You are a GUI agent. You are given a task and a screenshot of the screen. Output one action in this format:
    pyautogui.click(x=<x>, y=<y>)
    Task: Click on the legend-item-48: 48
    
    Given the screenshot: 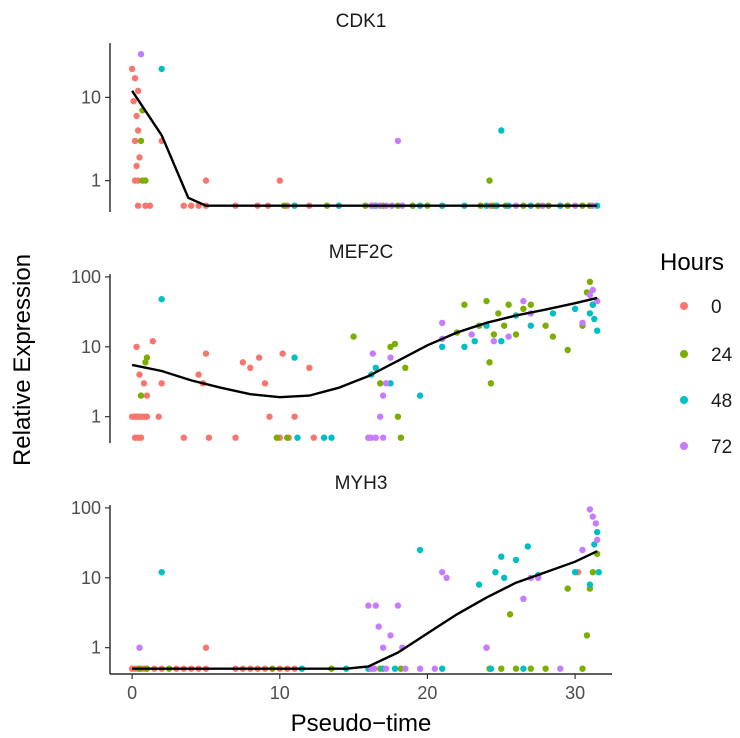 What is the action you would take?
    pyautogui.click(x=706, y=401)
    